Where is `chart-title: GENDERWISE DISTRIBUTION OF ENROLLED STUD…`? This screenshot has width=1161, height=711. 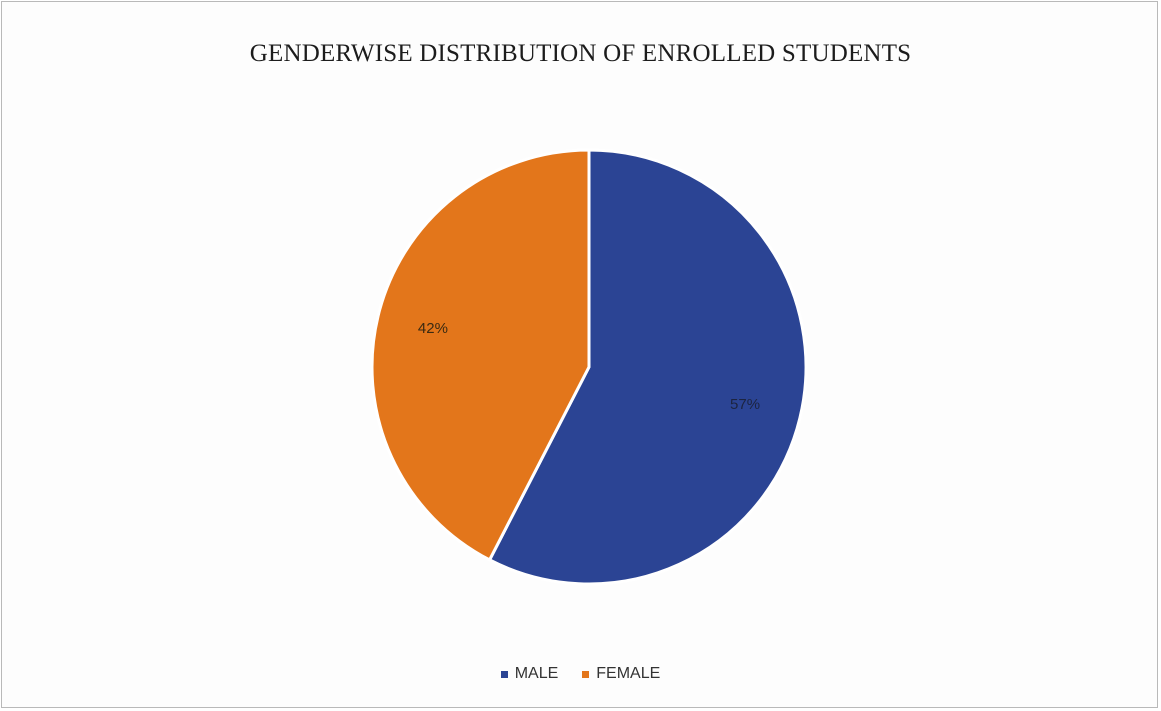 chart-title: GENDERWISE DISTRIBUTION OF ENROLLED STUD… is located at coordinates (580, 53).